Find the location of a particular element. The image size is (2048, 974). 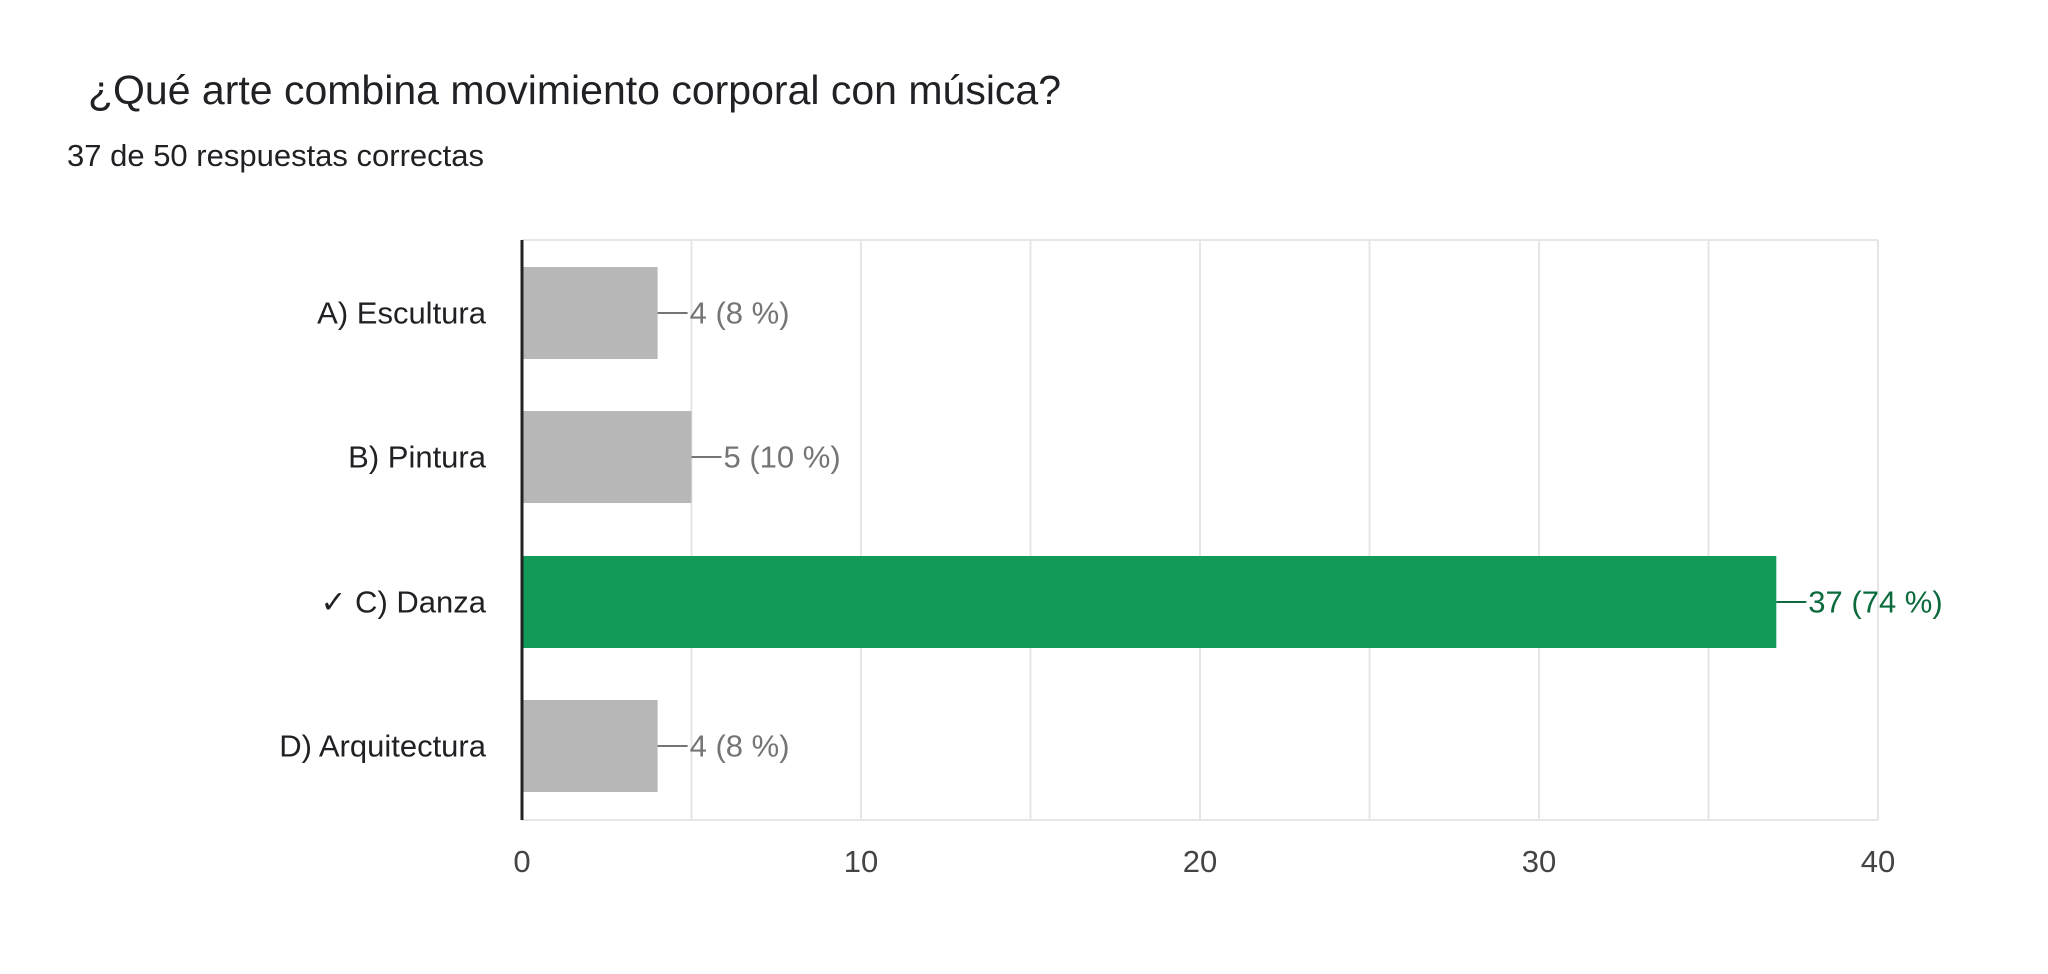

x-tick-label: 30 is located at coordinates (1539, 861).